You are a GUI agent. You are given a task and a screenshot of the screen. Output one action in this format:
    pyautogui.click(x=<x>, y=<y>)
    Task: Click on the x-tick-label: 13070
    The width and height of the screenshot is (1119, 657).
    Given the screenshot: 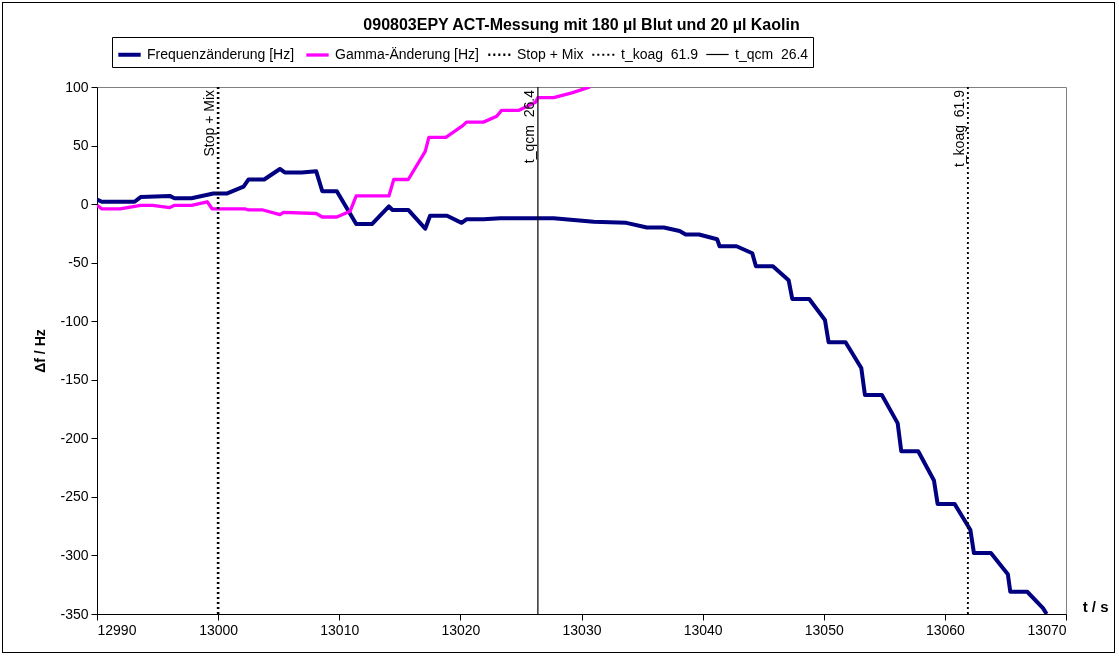 What is the action you would take?
    pyautogui.click(x=1047, y=629)
    